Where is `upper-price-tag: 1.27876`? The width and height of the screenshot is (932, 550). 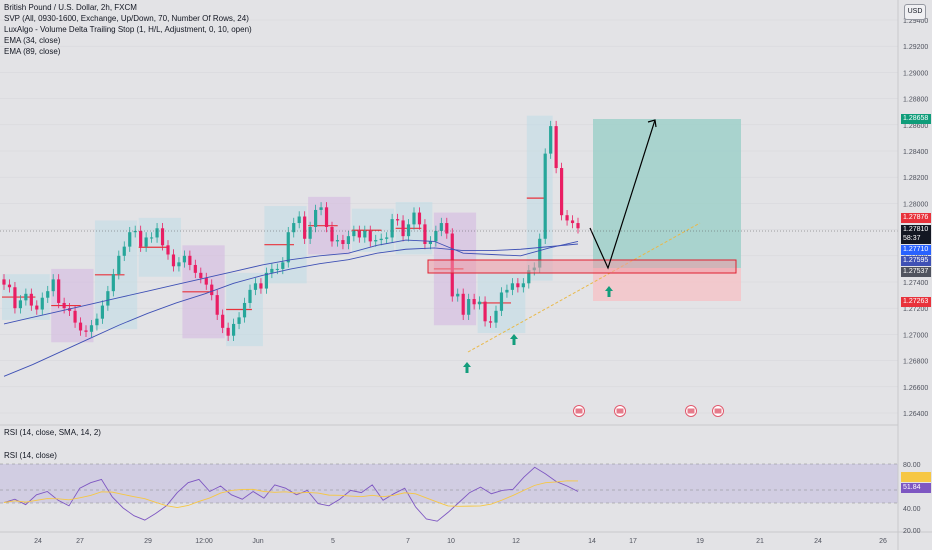 upper-price-tag: 1.27876 is located at coordinates (916, 218).